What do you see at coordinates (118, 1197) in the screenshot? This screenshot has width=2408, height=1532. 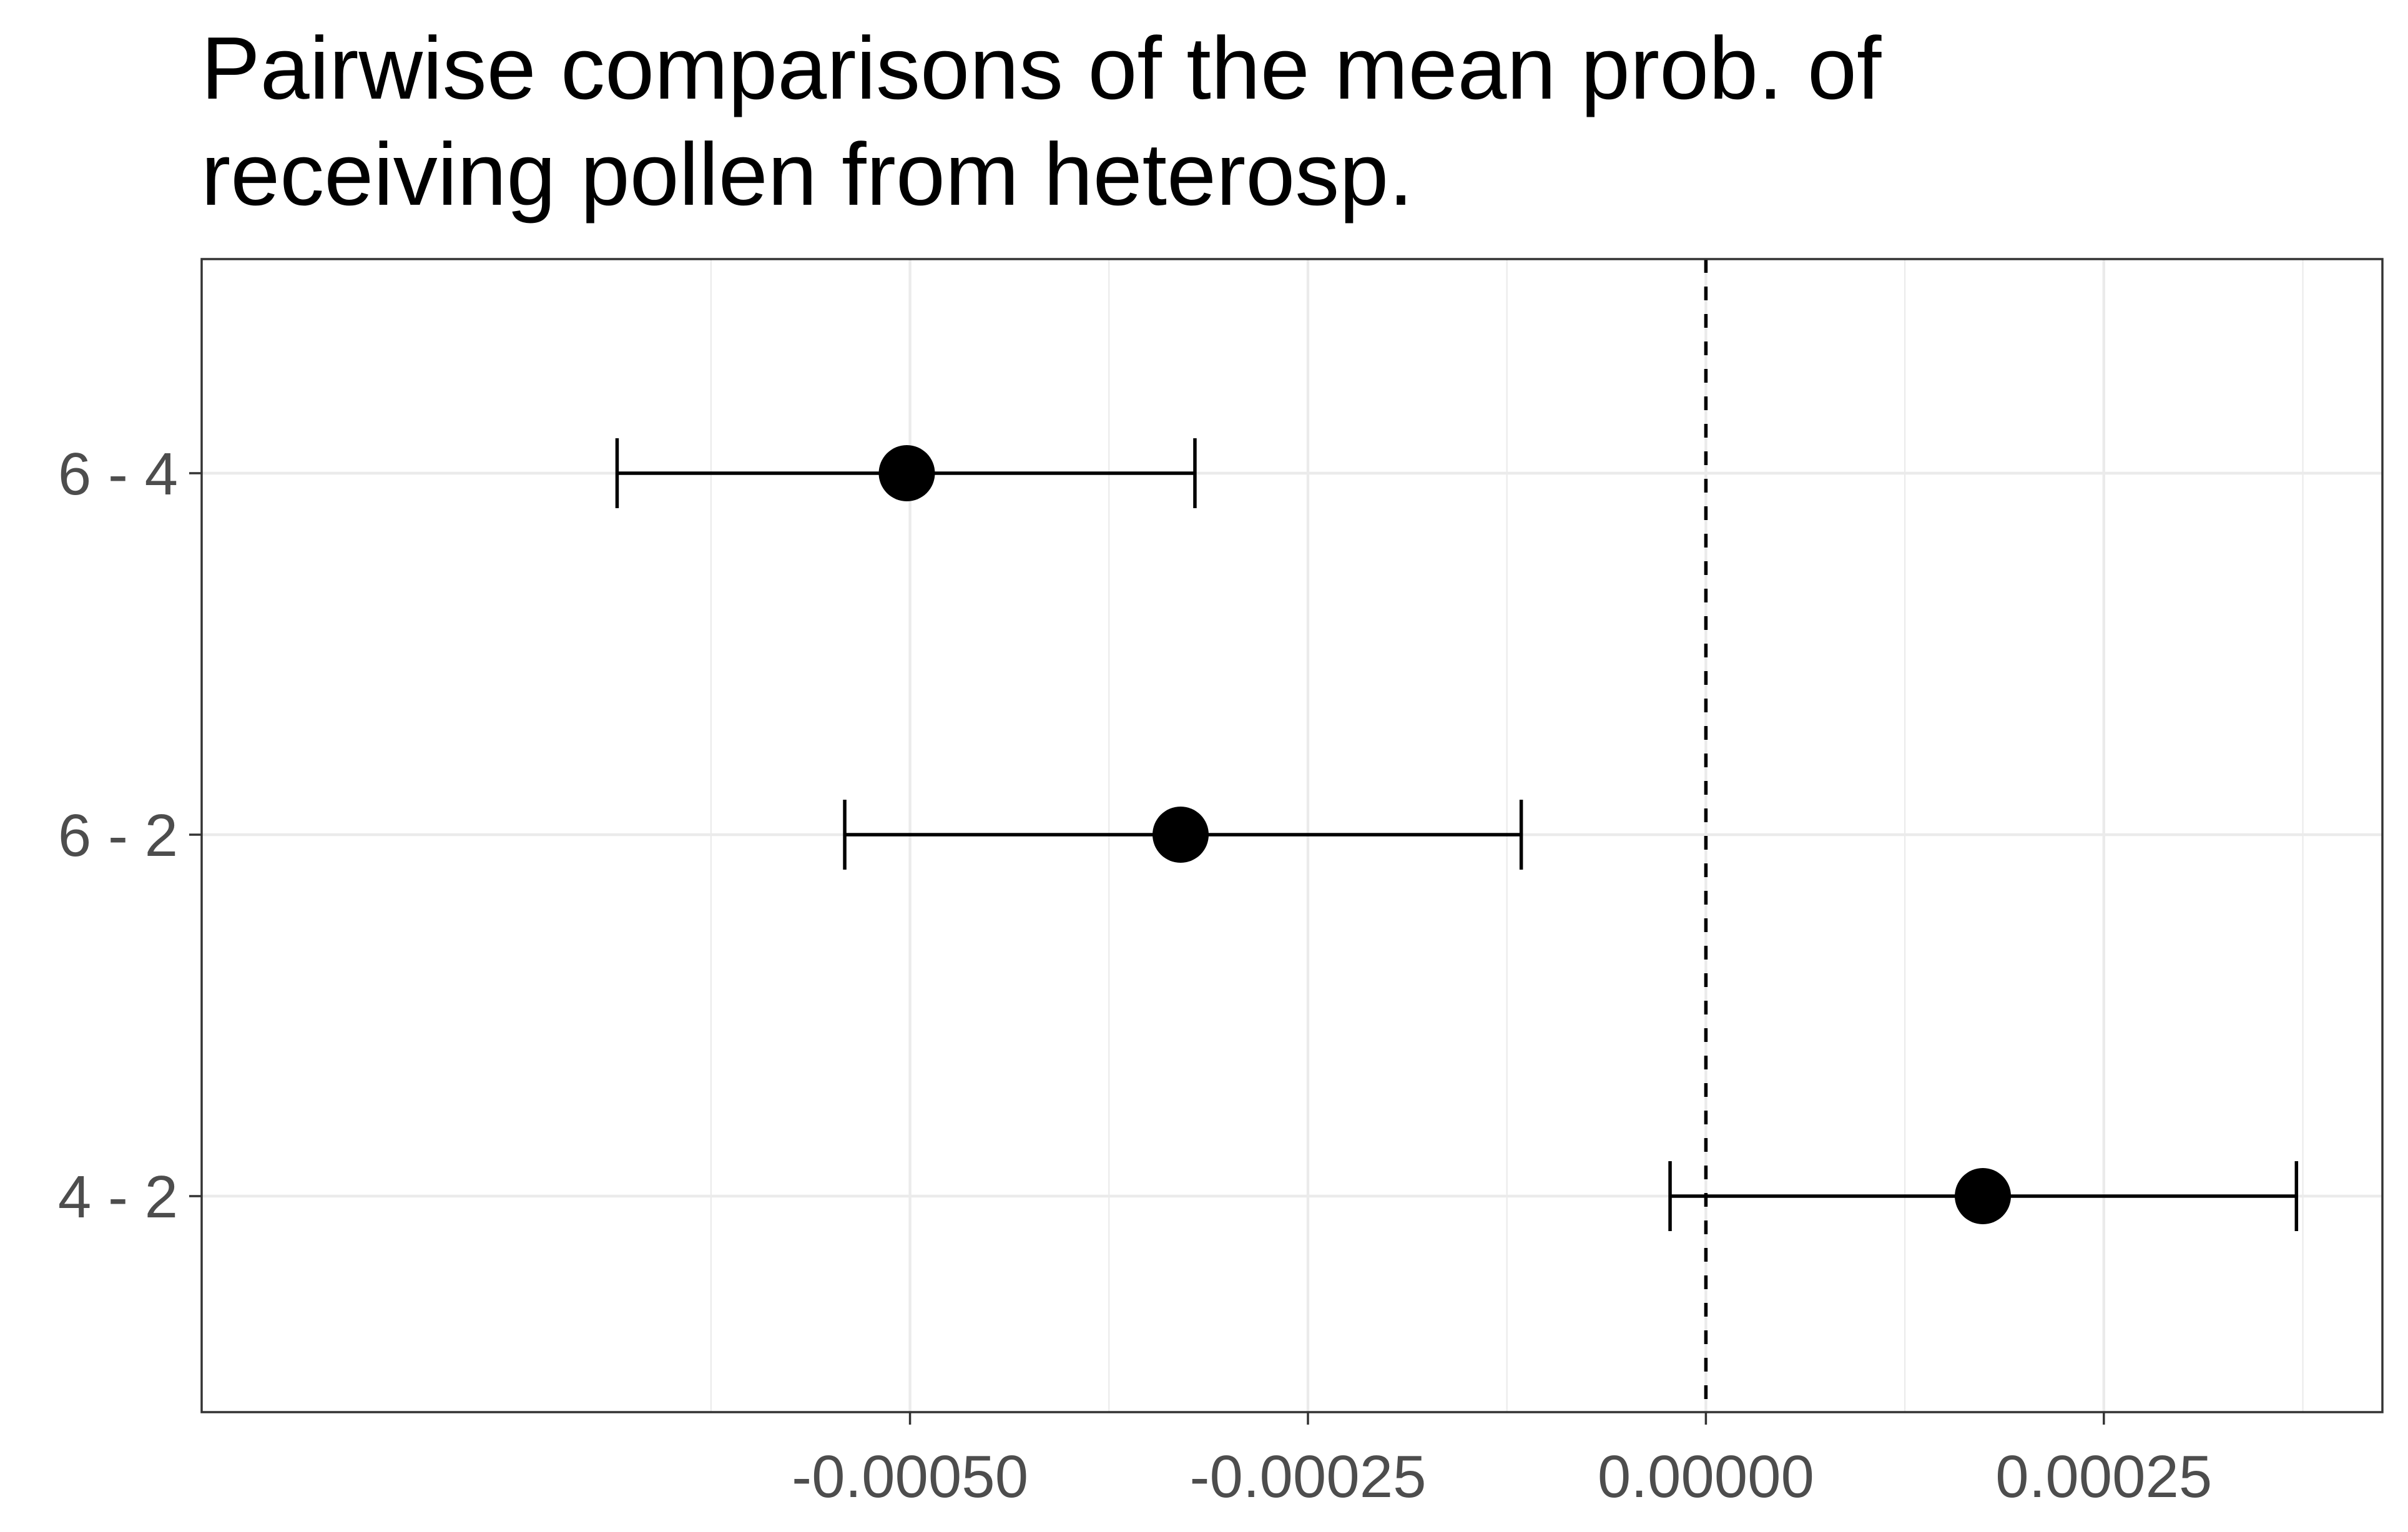 I see `y-axis-tick-label: 4 - 2` at bounding box center [118, 1197].